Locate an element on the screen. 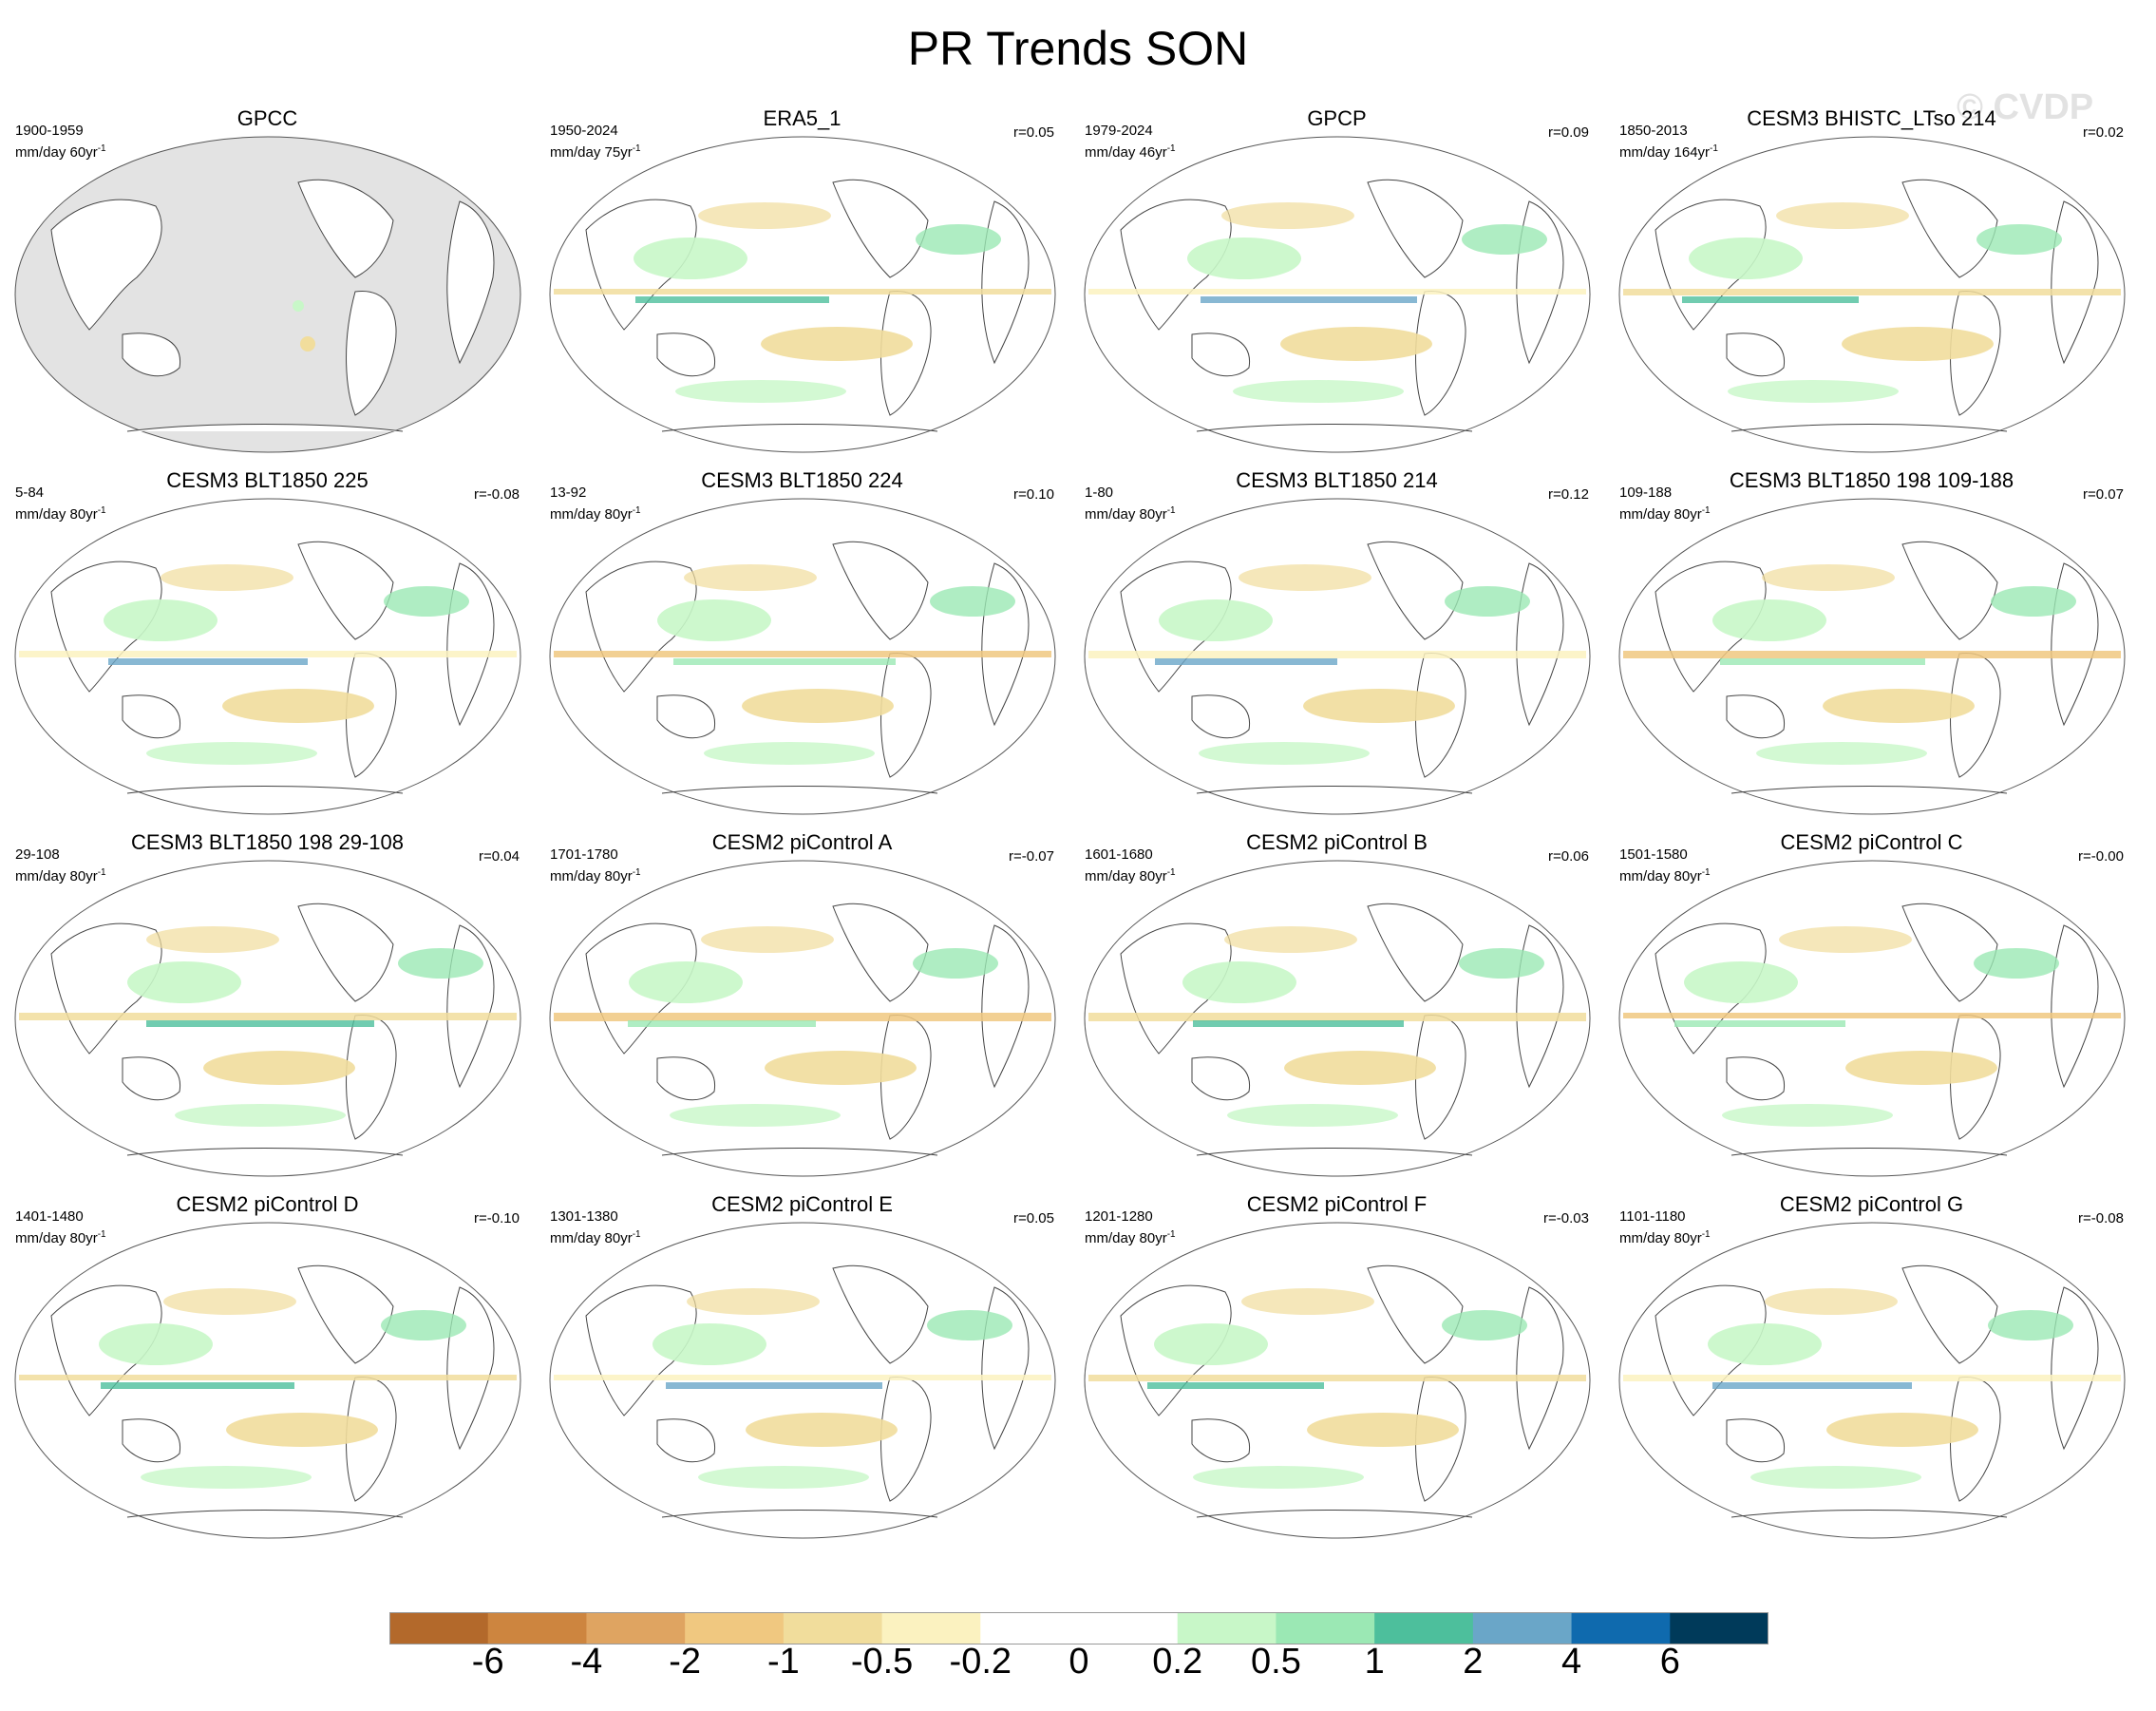 The height and width of the screenshot is (1711, 2156). panel-period-years: 13-92 is located at coordinates (568, 493).